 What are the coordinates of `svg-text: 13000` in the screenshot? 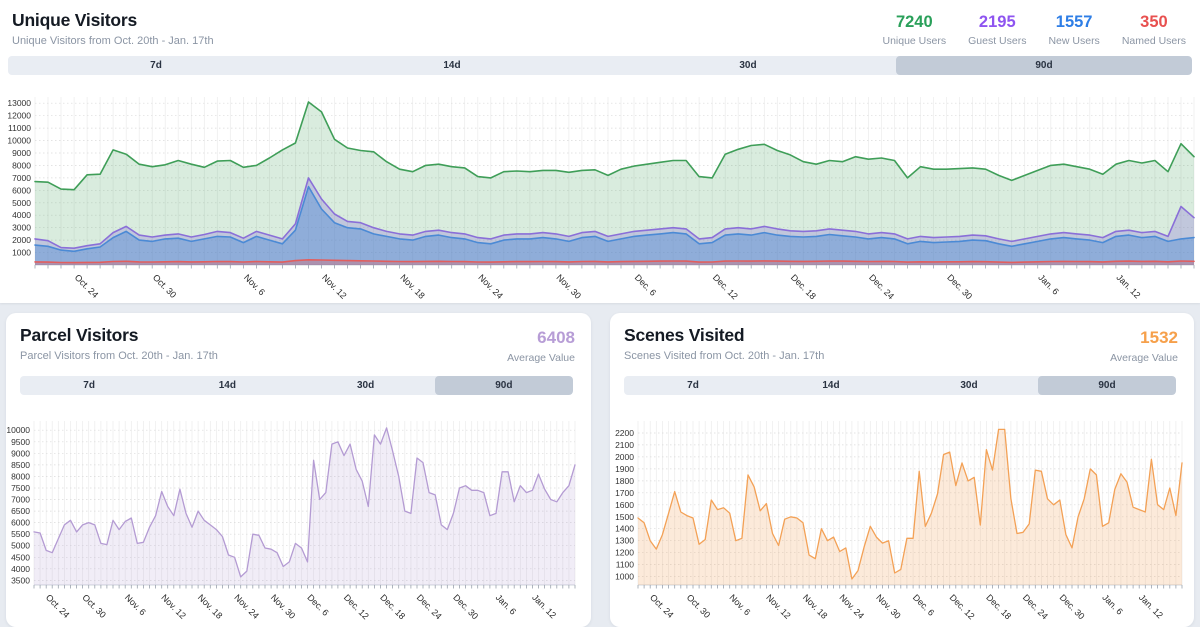 It's located at (19, 103).